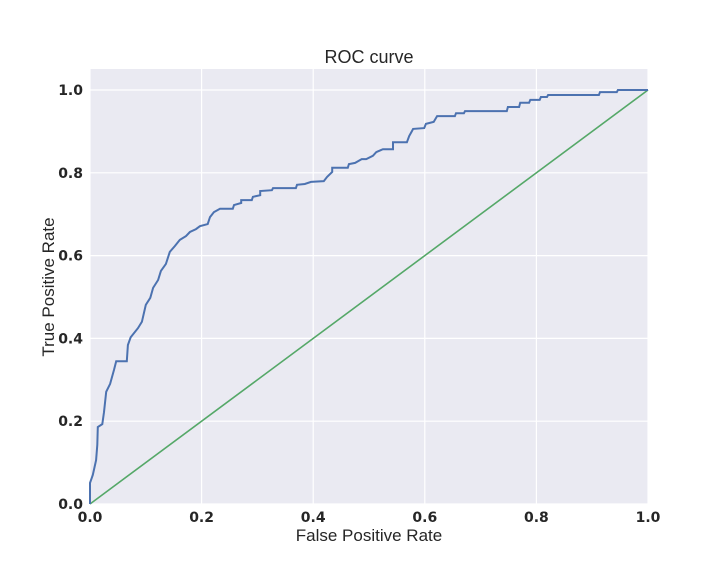 The image size is (720, 576). Describe the element at coordinates (536, 518) in the screenshot. I see `x-tick-label: 0.8` at that location.